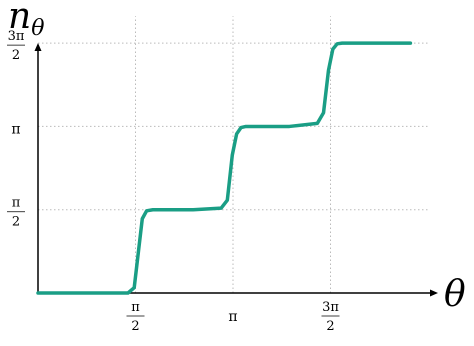  What do you see at coordinates (330, 317) in the screenshot?
I see `x-tick-label: 3π2` at bounding box center [330, 317].